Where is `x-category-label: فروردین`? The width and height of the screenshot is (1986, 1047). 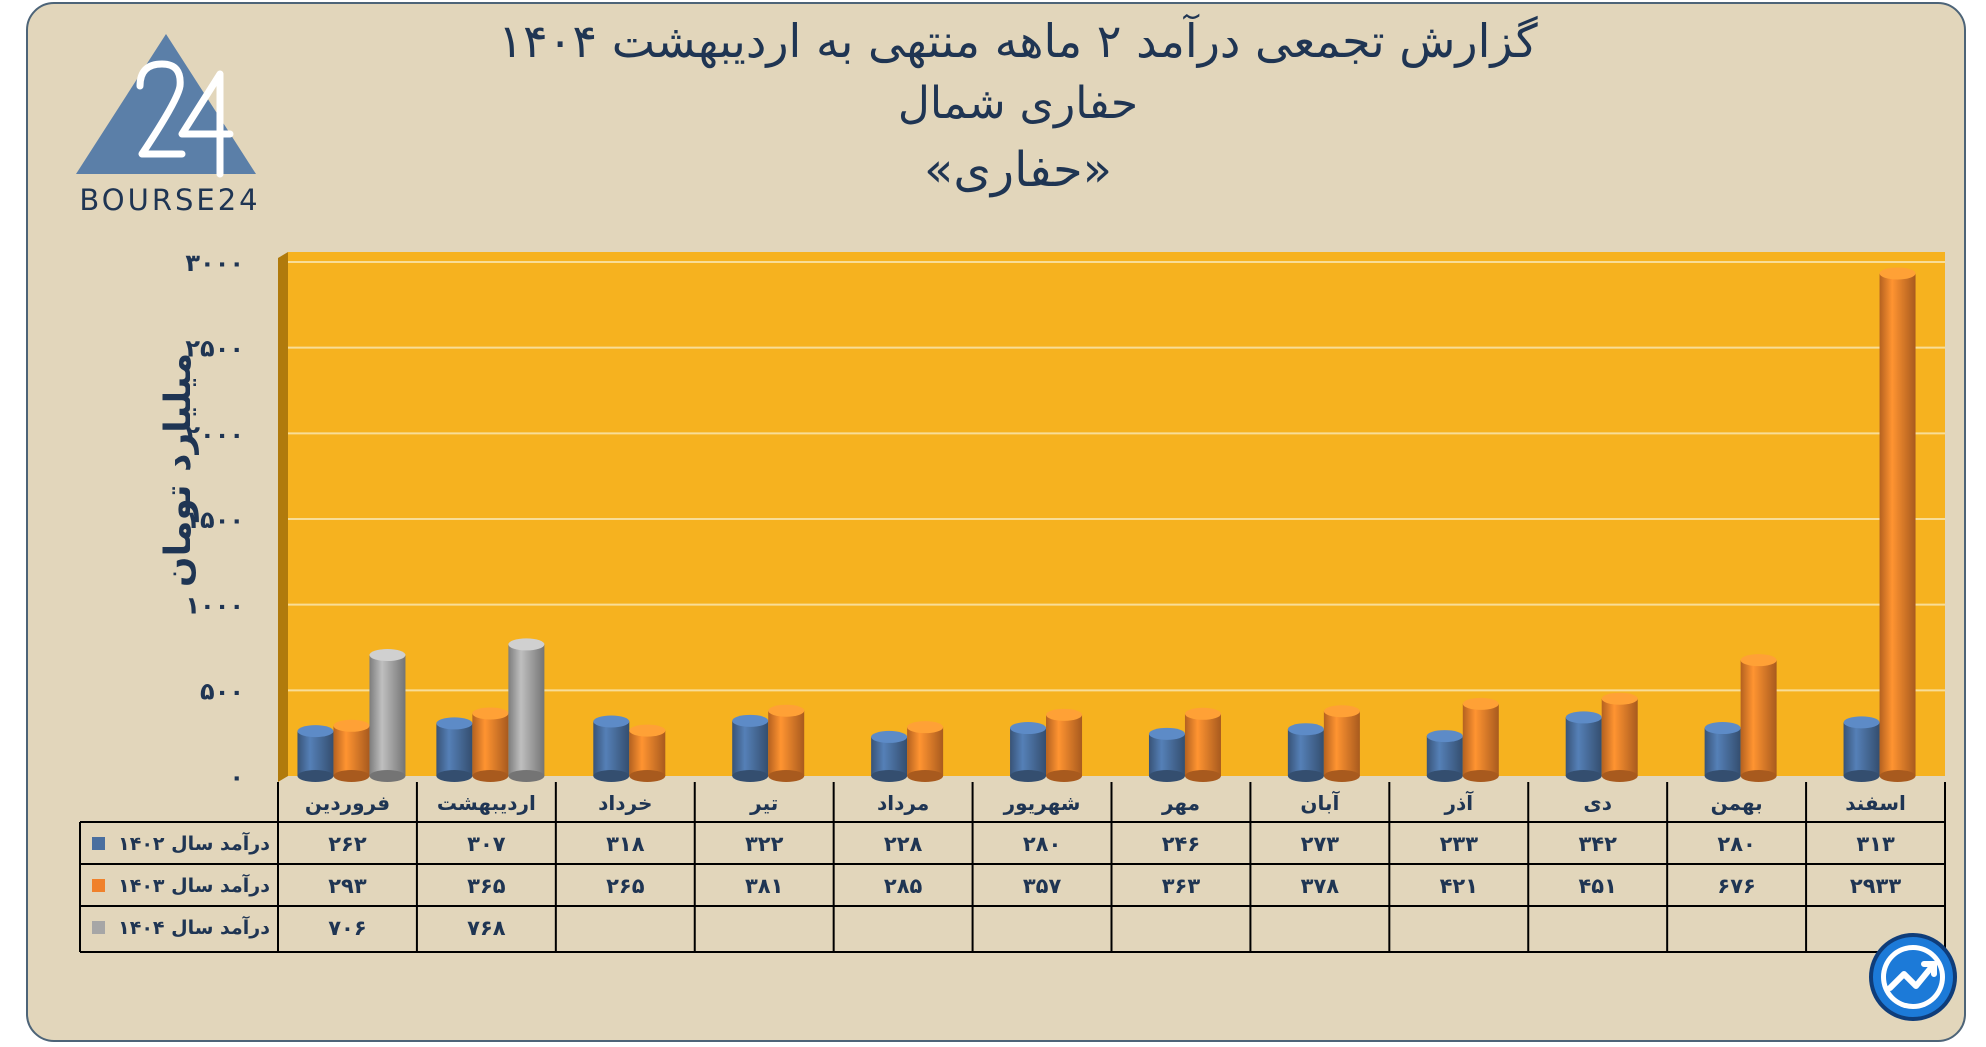 x-category-label: فروردین is located at coordinates (347, 803).